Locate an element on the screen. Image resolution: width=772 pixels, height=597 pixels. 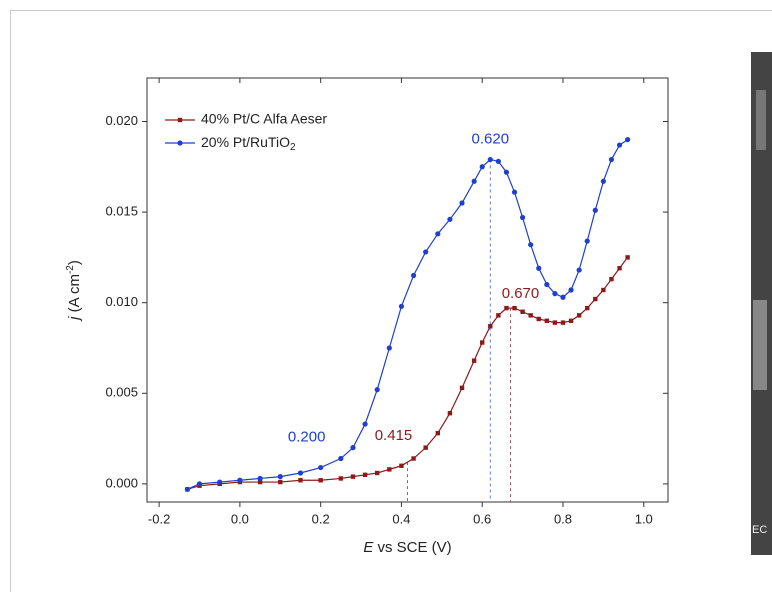
x-tick-label: 0.8 is located at coordinates (563, 518).